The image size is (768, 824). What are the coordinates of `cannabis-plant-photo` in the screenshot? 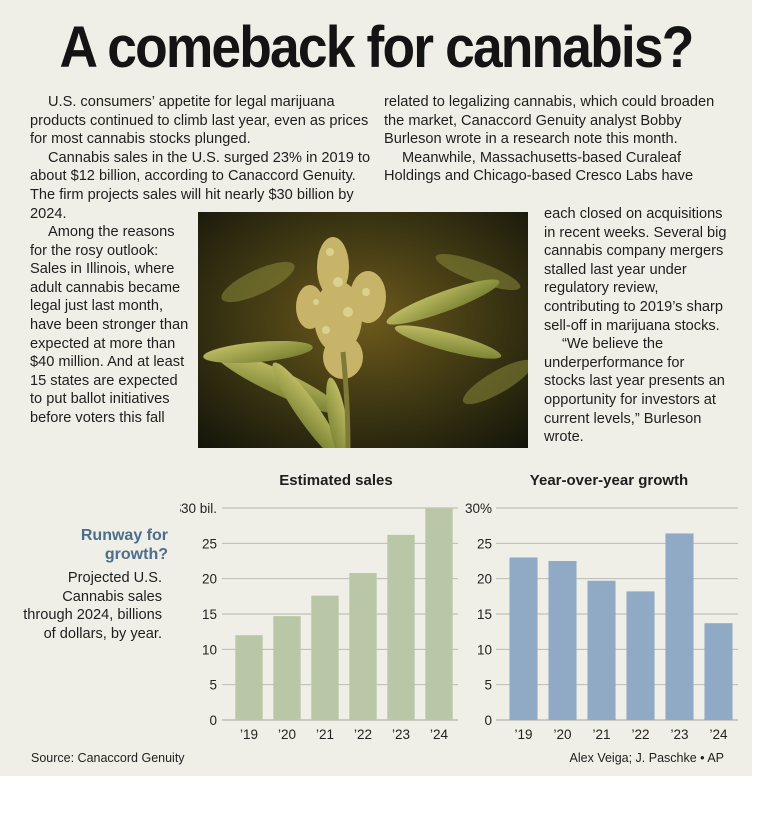 It's located at (363, 330).